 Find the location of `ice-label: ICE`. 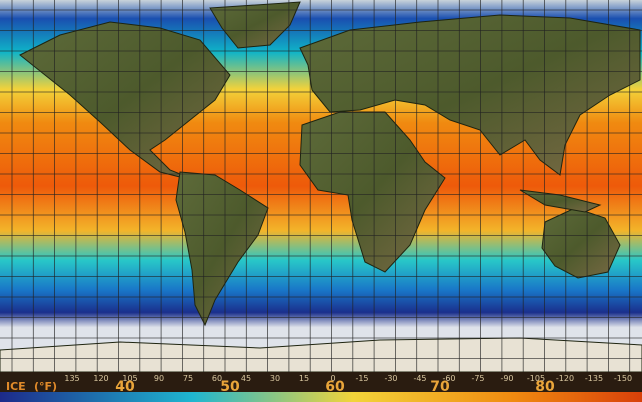

ice-label: ICE is located at coordinates (16, 386).